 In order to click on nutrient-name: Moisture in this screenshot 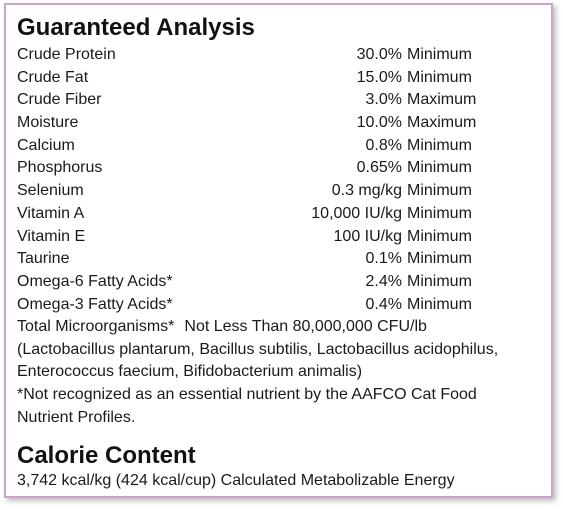, I will do `click(48, 123)`.